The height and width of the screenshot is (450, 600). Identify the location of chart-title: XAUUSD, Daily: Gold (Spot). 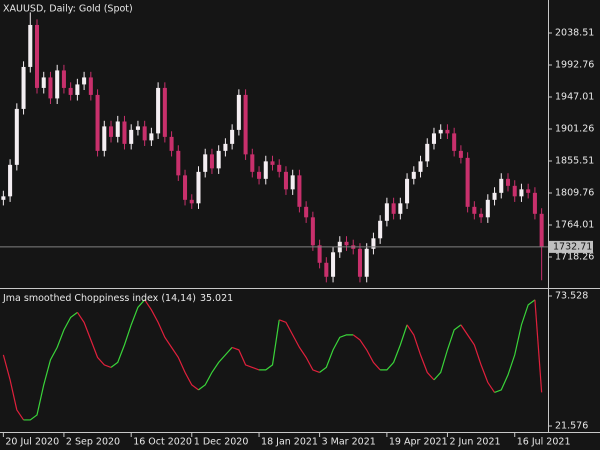
(68, 9).